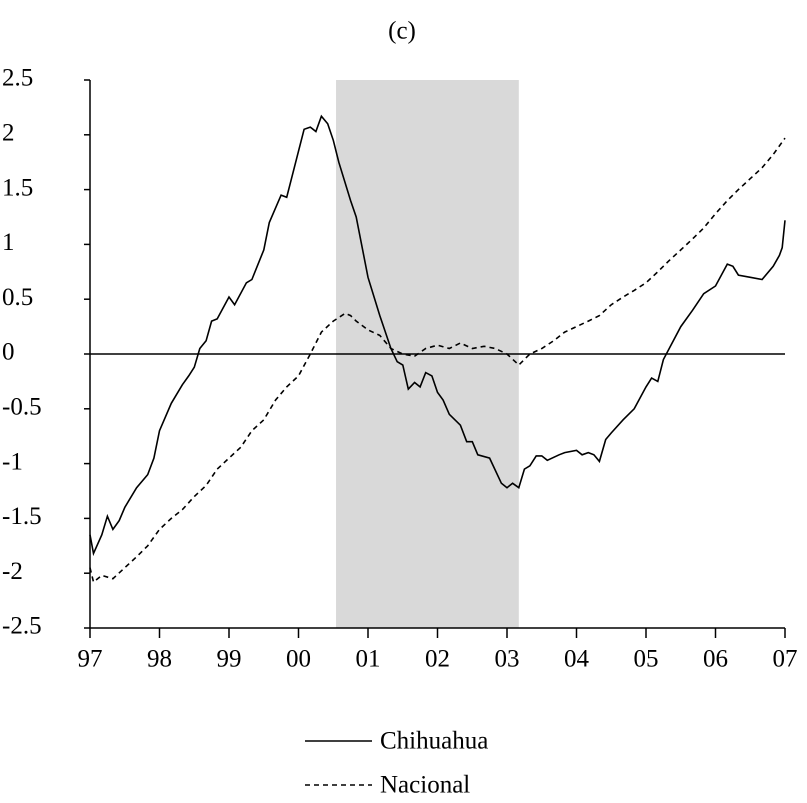 This screenshot has width=807, height=803. I want to click on x-tick-label: 99, so click(229, 659).